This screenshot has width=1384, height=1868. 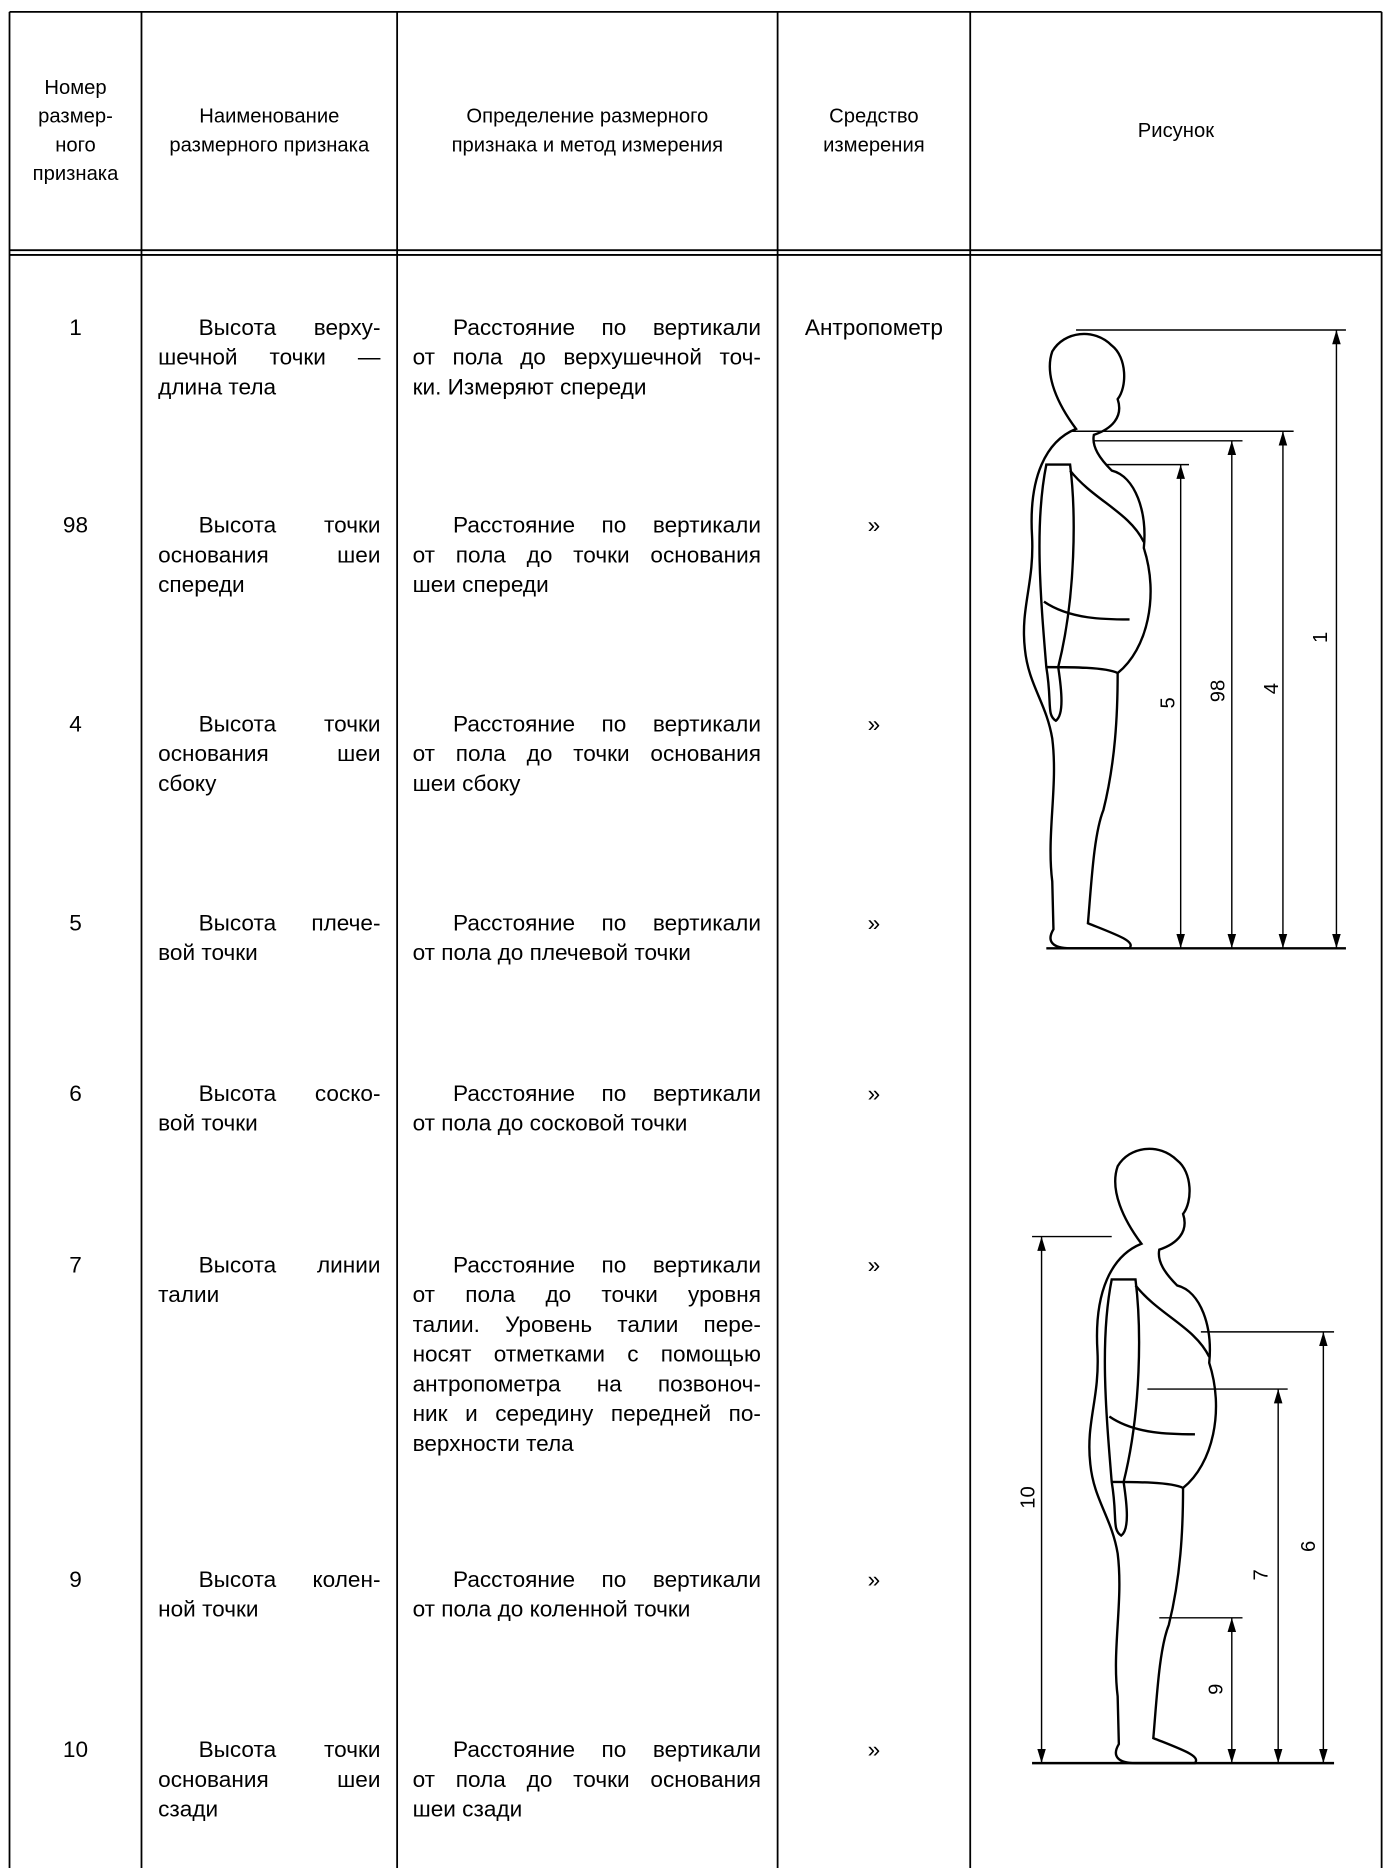 I want to click on text-line: шеи сзади, so click(x=467, y=1810).